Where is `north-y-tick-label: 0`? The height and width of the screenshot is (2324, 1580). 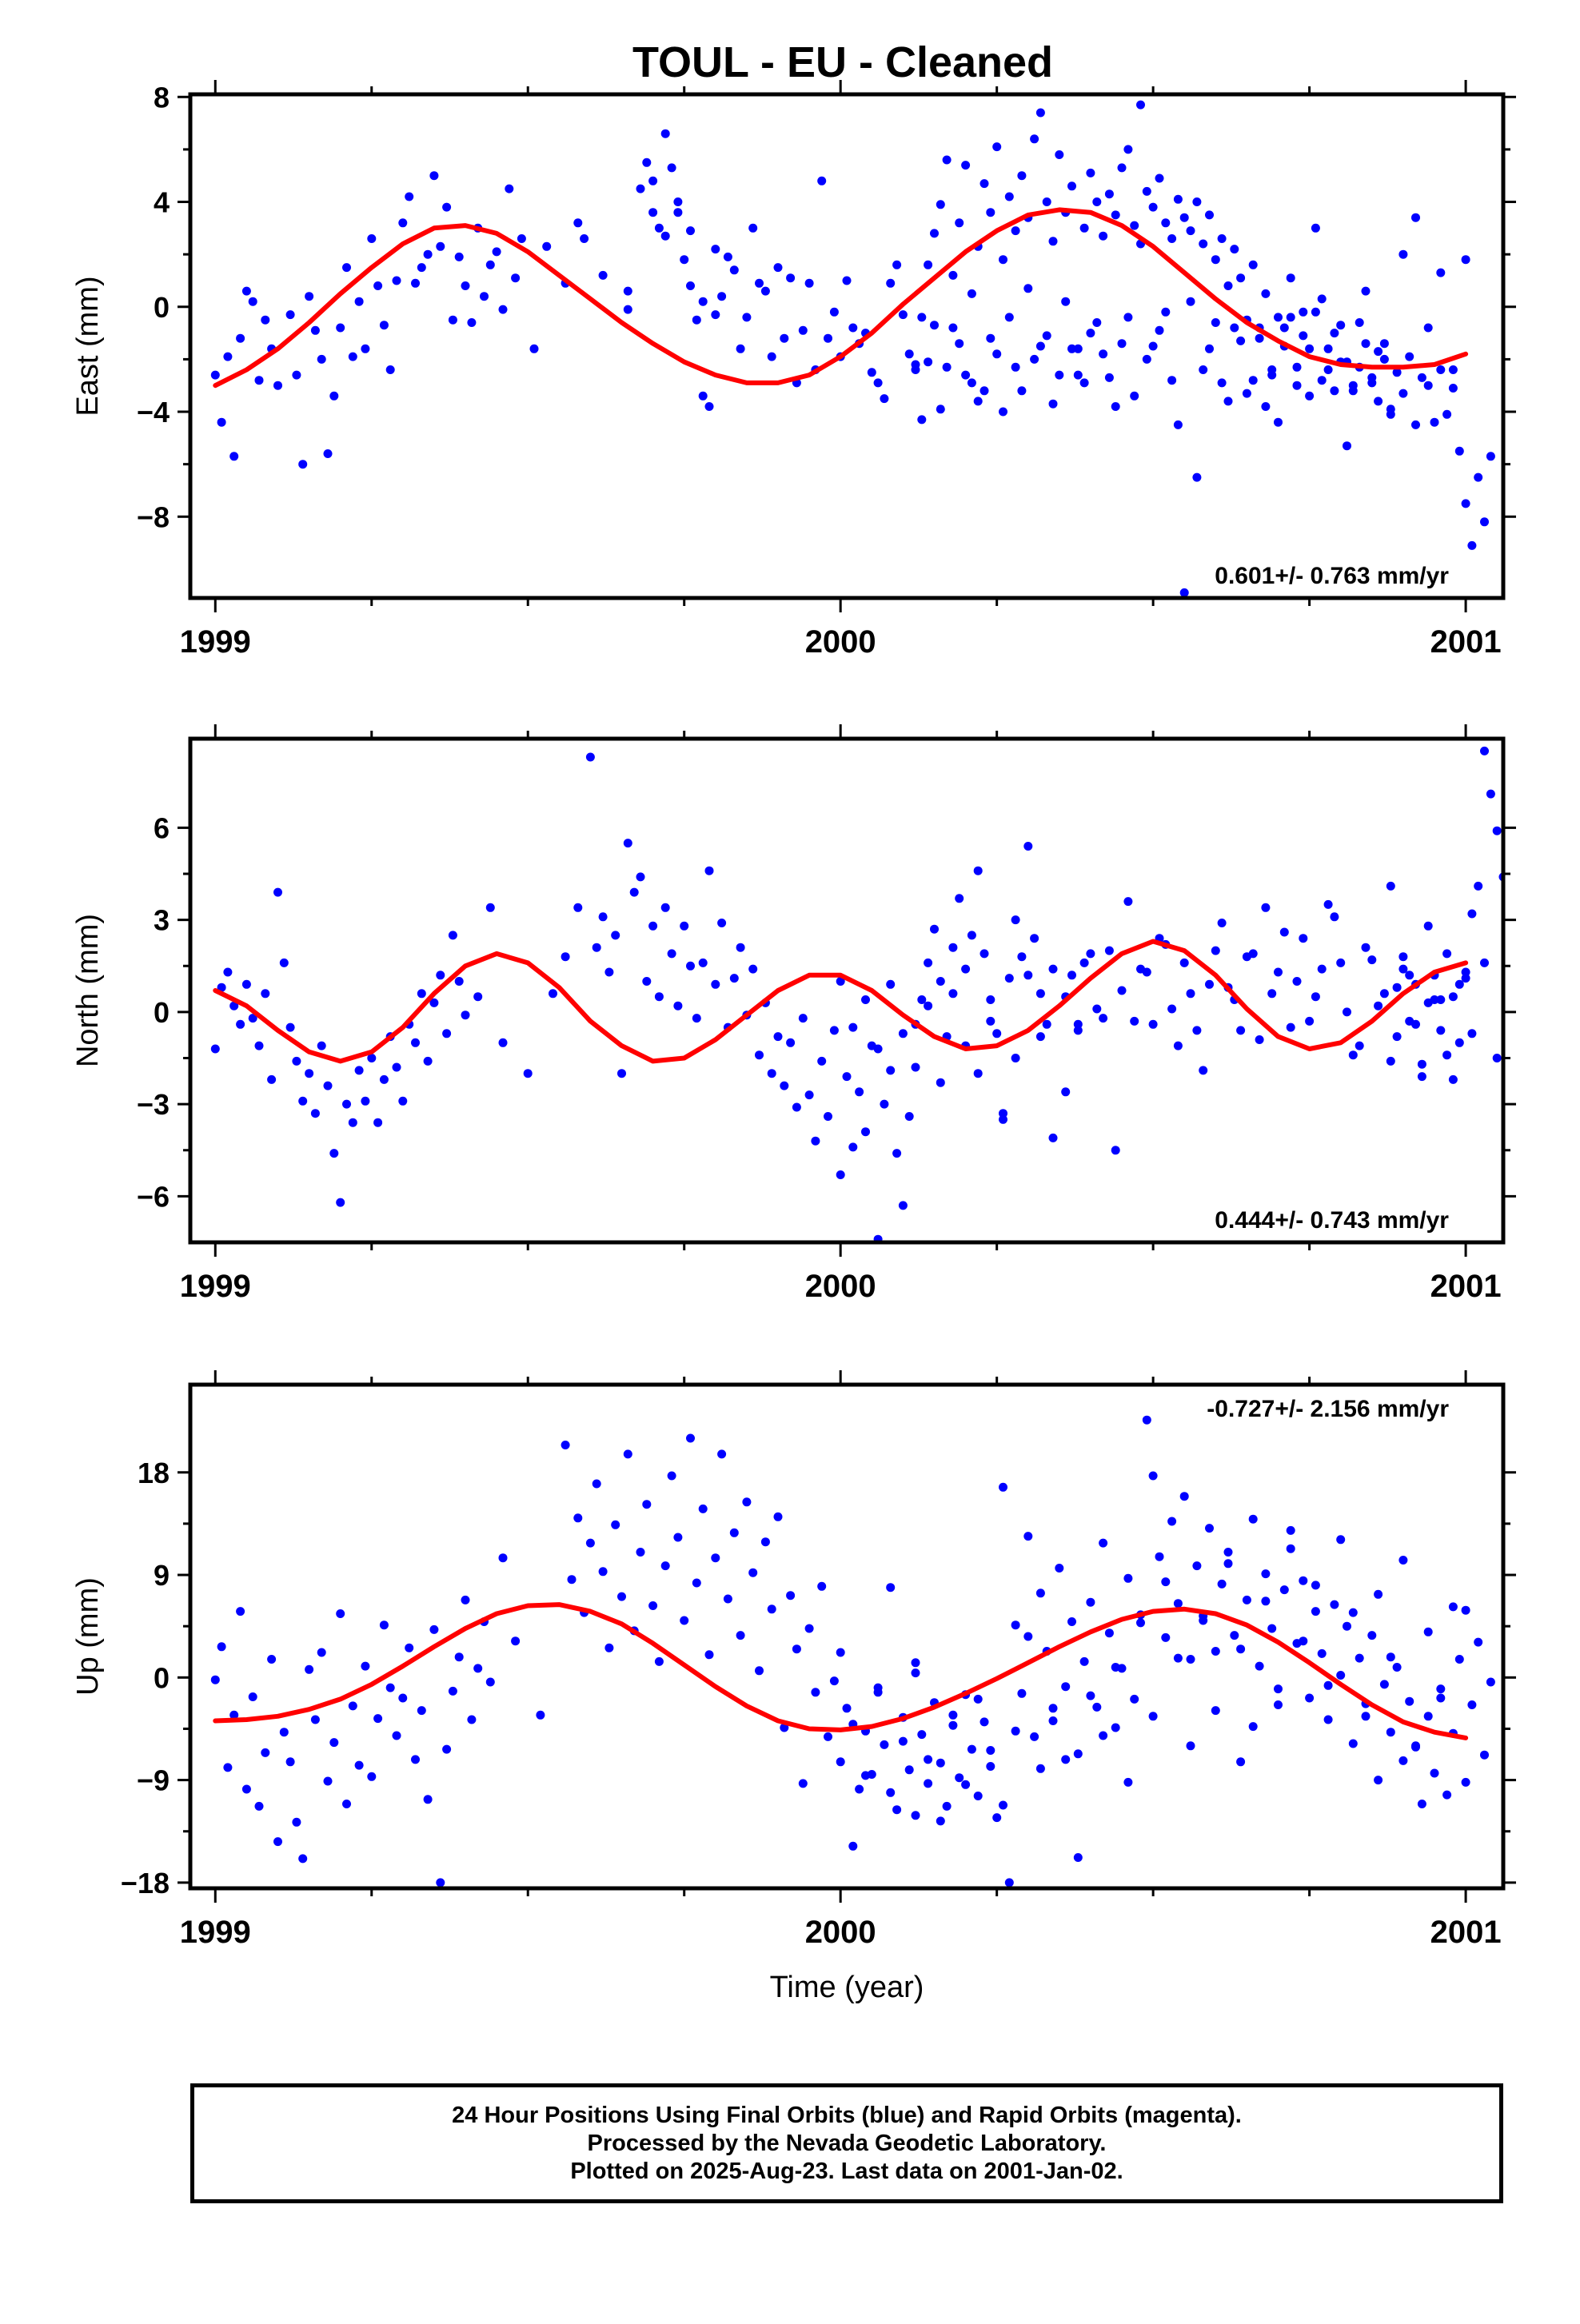
north-y-tick-label: 0 is located at coordinates (162, 1012).